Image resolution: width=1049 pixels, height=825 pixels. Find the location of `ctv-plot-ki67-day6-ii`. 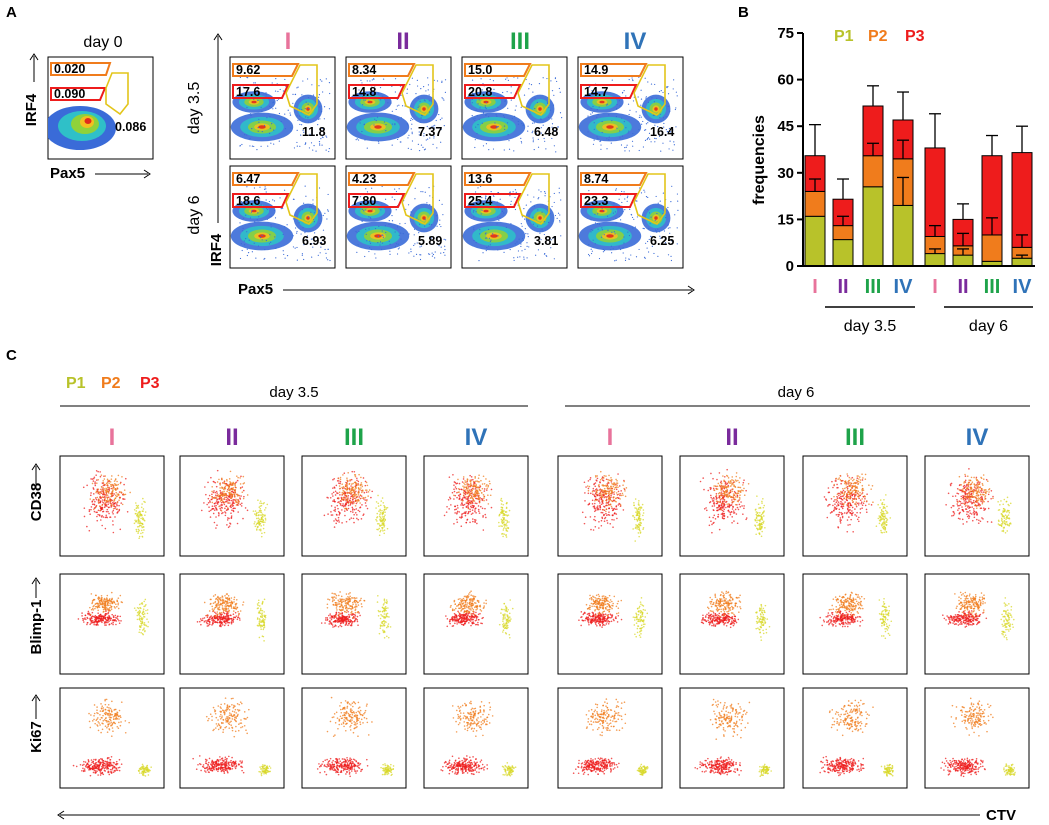

ctv-plot-ki67-day6-ii is located at coordinates (732, 738).